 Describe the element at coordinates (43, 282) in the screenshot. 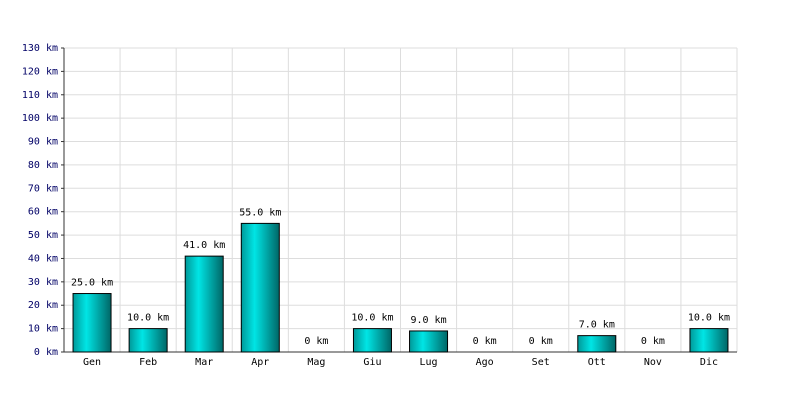

I see `y-tick-label: 30 km` at that location.